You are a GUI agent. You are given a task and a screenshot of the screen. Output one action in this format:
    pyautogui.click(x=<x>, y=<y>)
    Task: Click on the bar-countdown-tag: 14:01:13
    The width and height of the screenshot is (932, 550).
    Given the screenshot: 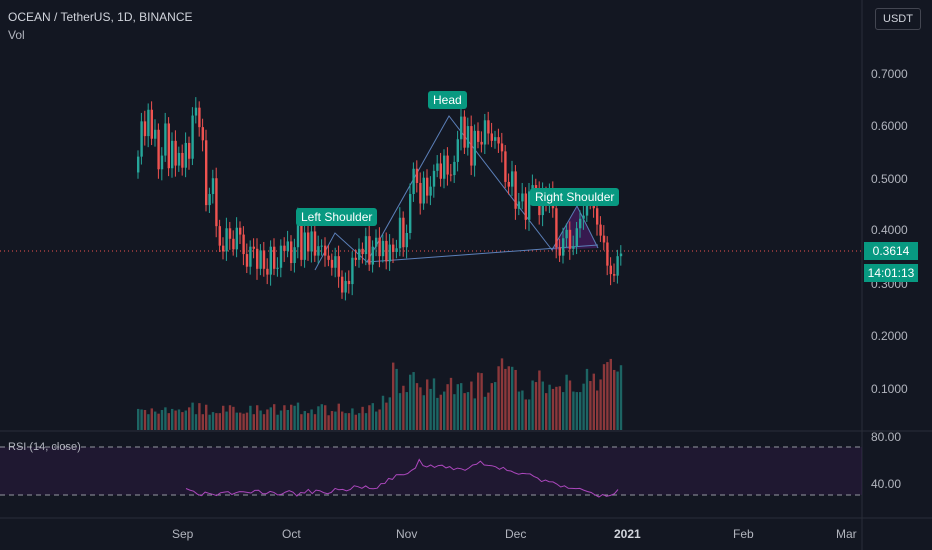 What is the action you would take?
    pyautogui.click(x=891, y=273)
    